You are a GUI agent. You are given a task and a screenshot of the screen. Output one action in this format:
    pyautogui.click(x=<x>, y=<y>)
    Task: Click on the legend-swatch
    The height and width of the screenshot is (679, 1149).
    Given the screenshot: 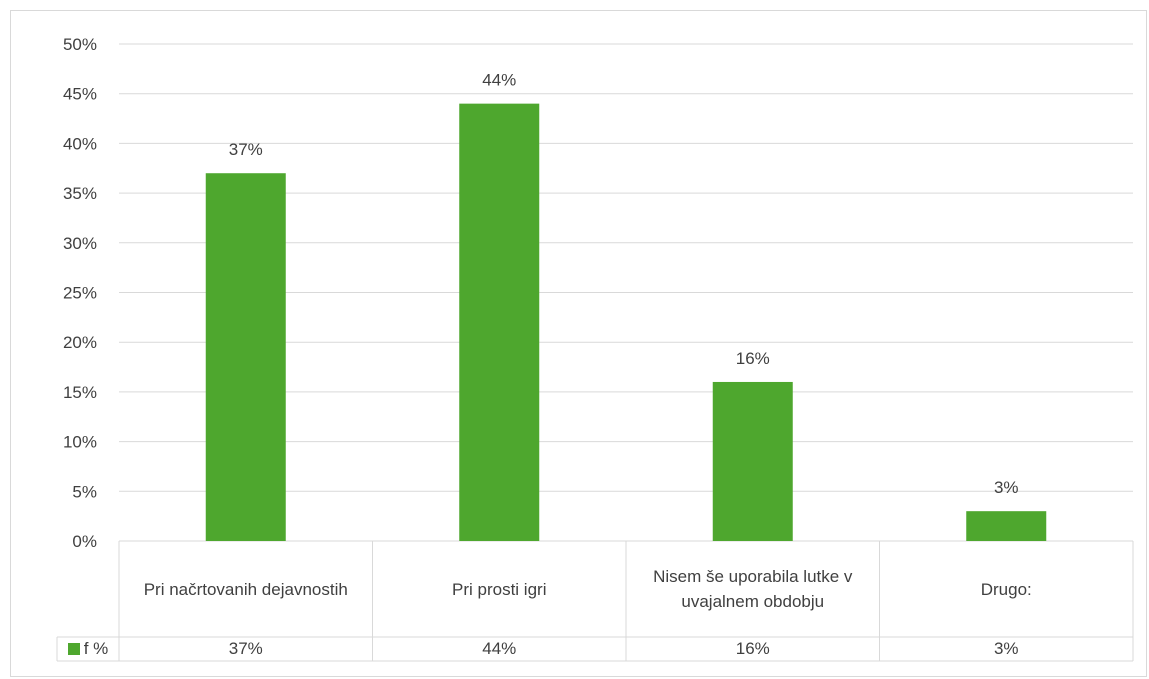 What is the action you would take?
    pyautogui.click(x=73, y=649)
    